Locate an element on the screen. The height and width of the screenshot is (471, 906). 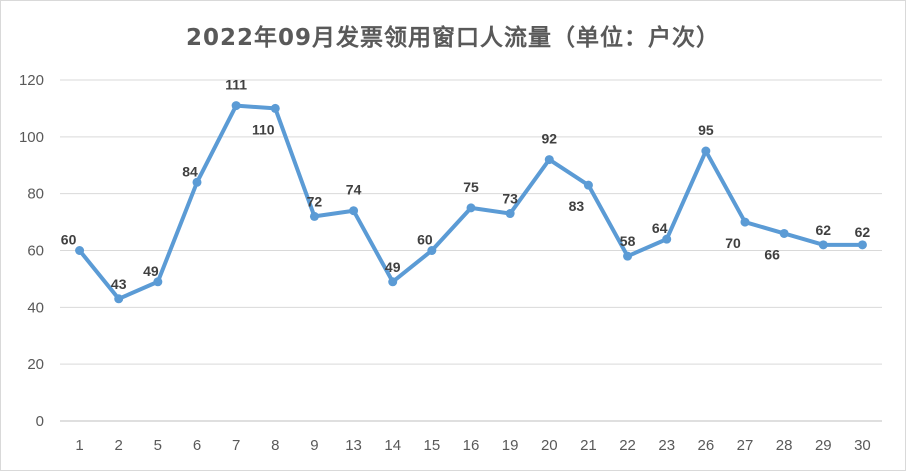
x-tick-label: 6 is located at coordinates (197, 445).